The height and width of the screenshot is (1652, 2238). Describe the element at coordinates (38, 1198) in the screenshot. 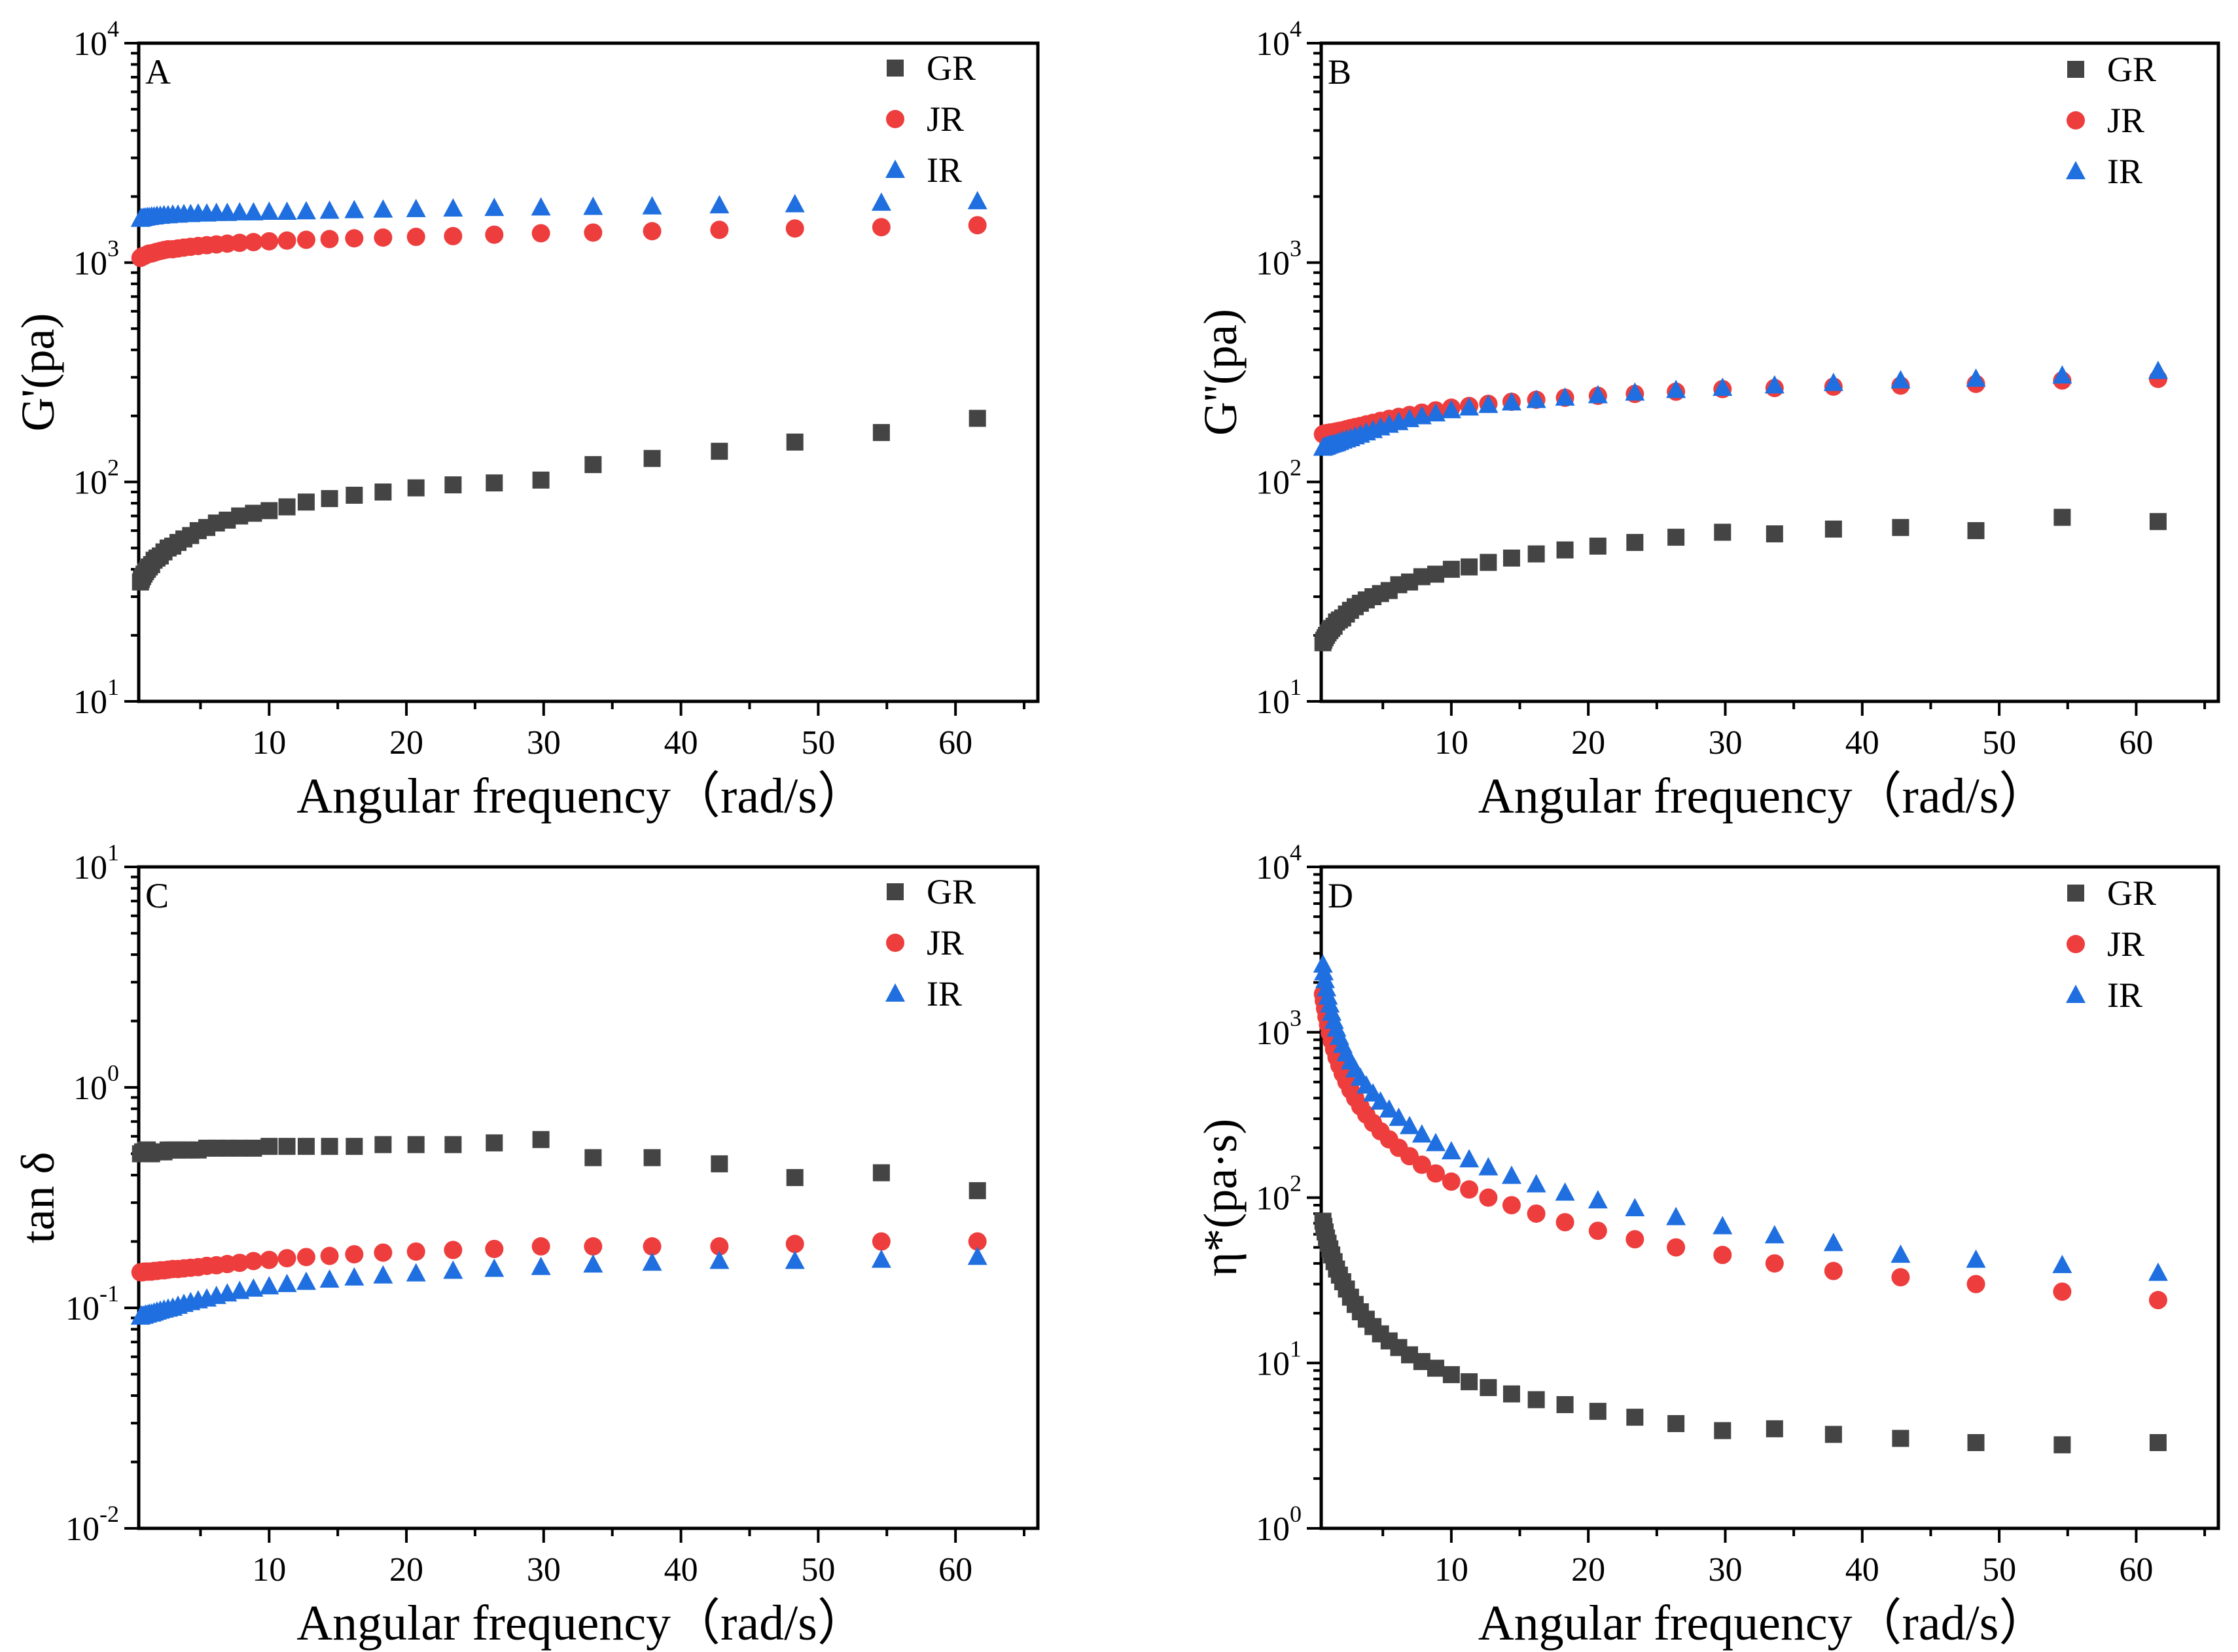

I see `y-axis-title: tan δ` at that location.